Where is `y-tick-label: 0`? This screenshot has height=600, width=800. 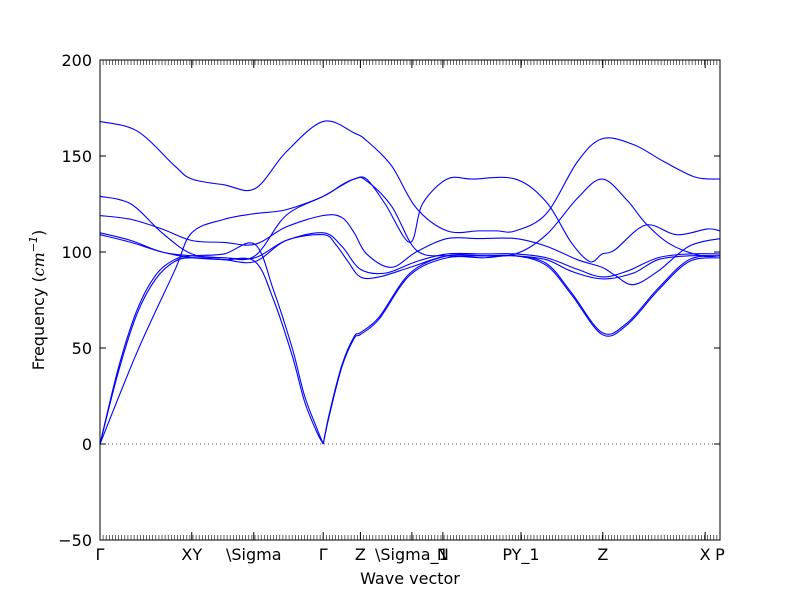
y-tick-label: 0 is located at coordinates (87, 444).